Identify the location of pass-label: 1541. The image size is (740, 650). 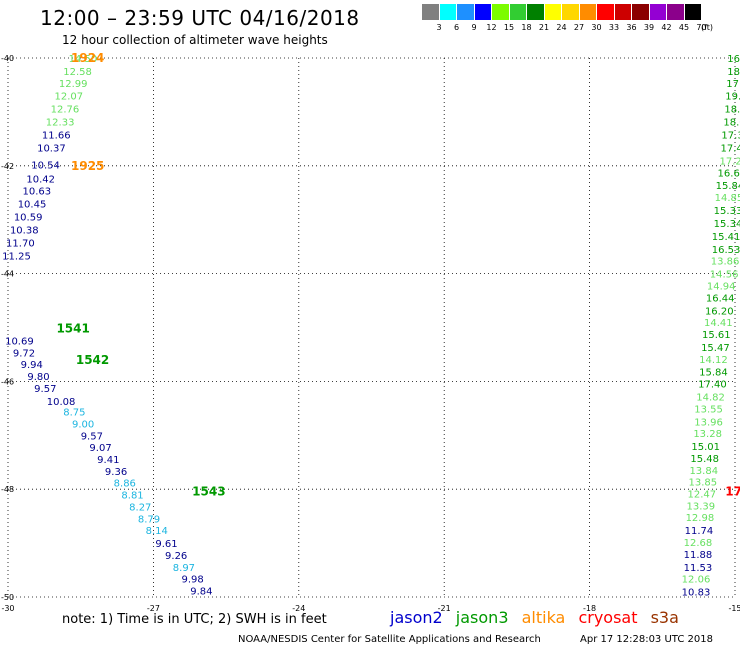
(72, 329).